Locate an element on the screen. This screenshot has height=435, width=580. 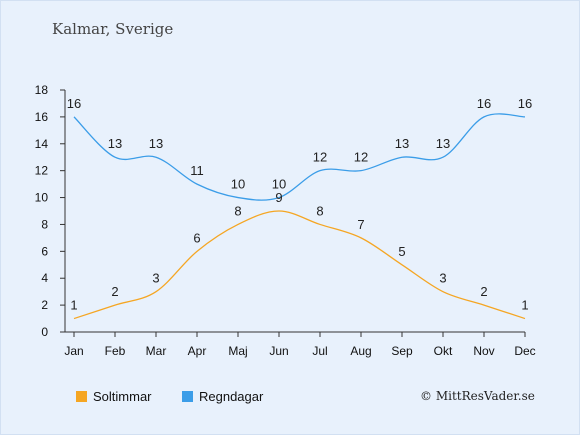
data-label-soltimmar: 9 is located at coordinates (278, 197).